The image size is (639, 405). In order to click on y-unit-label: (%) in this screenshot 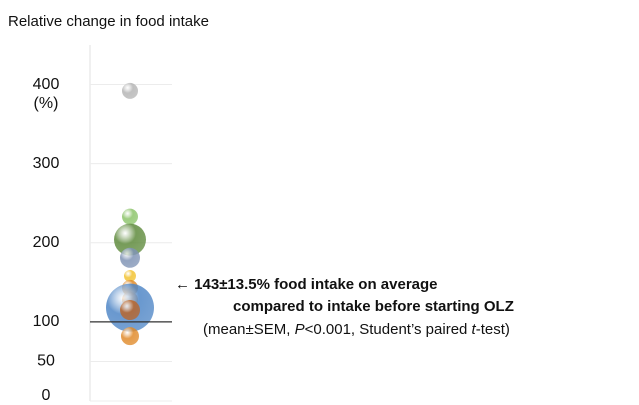, I will do `click(46, 103)`.